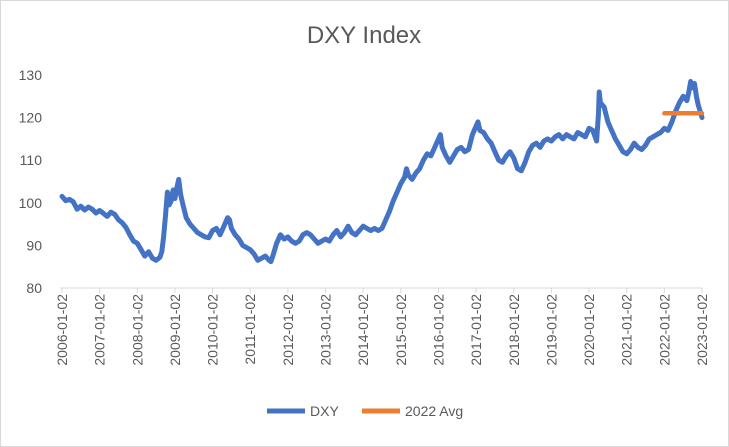  What do you see at coordinates (288, 330) in the screenshot?
I see `x-tick-label: 2012-01-02` at bounding box center [288, 330].